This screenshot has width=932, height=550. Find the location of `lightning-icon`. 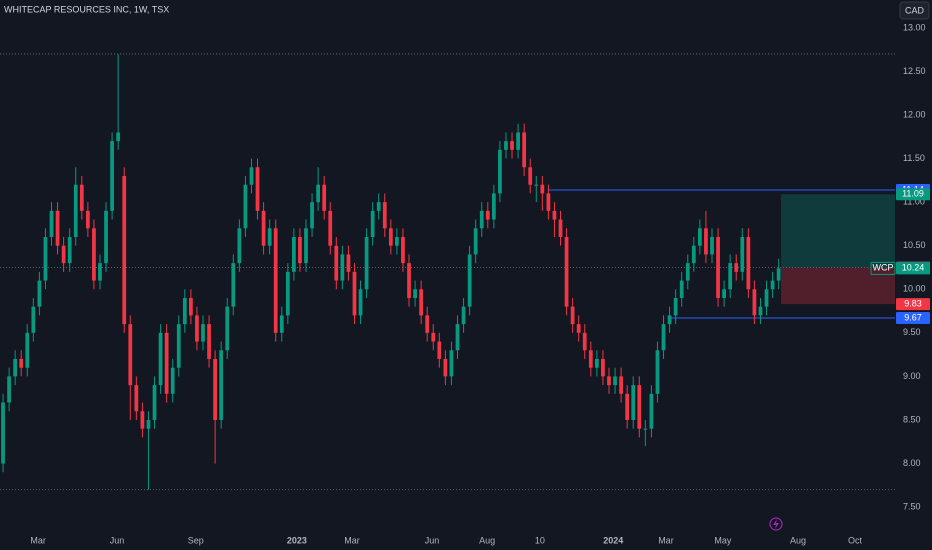

lightning-icon is located at coordinates (776, 524).